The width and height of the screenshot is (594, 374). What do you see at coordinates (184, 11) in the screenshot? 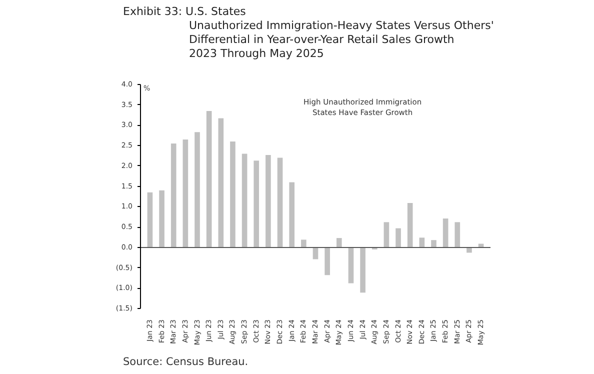
I see `chart-title: Exhibit 33: U.S. States` at bounding box center [184, 11].